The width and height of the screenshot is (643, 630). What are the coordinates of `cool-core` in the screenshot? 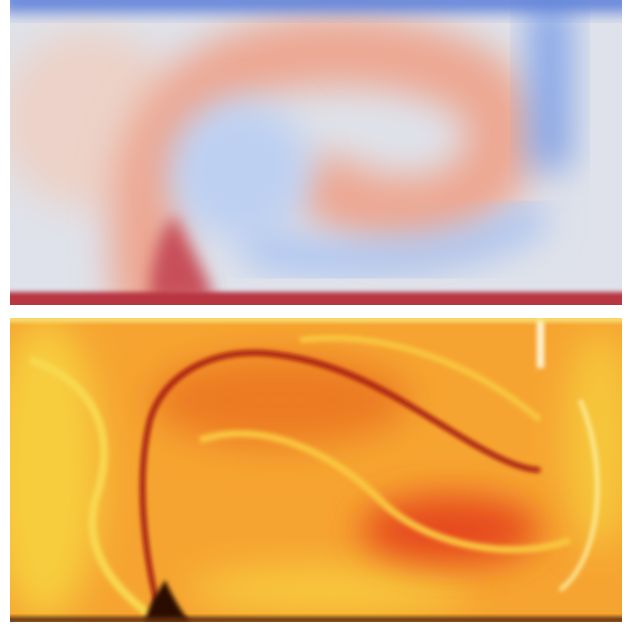 It's located at (240, 170).